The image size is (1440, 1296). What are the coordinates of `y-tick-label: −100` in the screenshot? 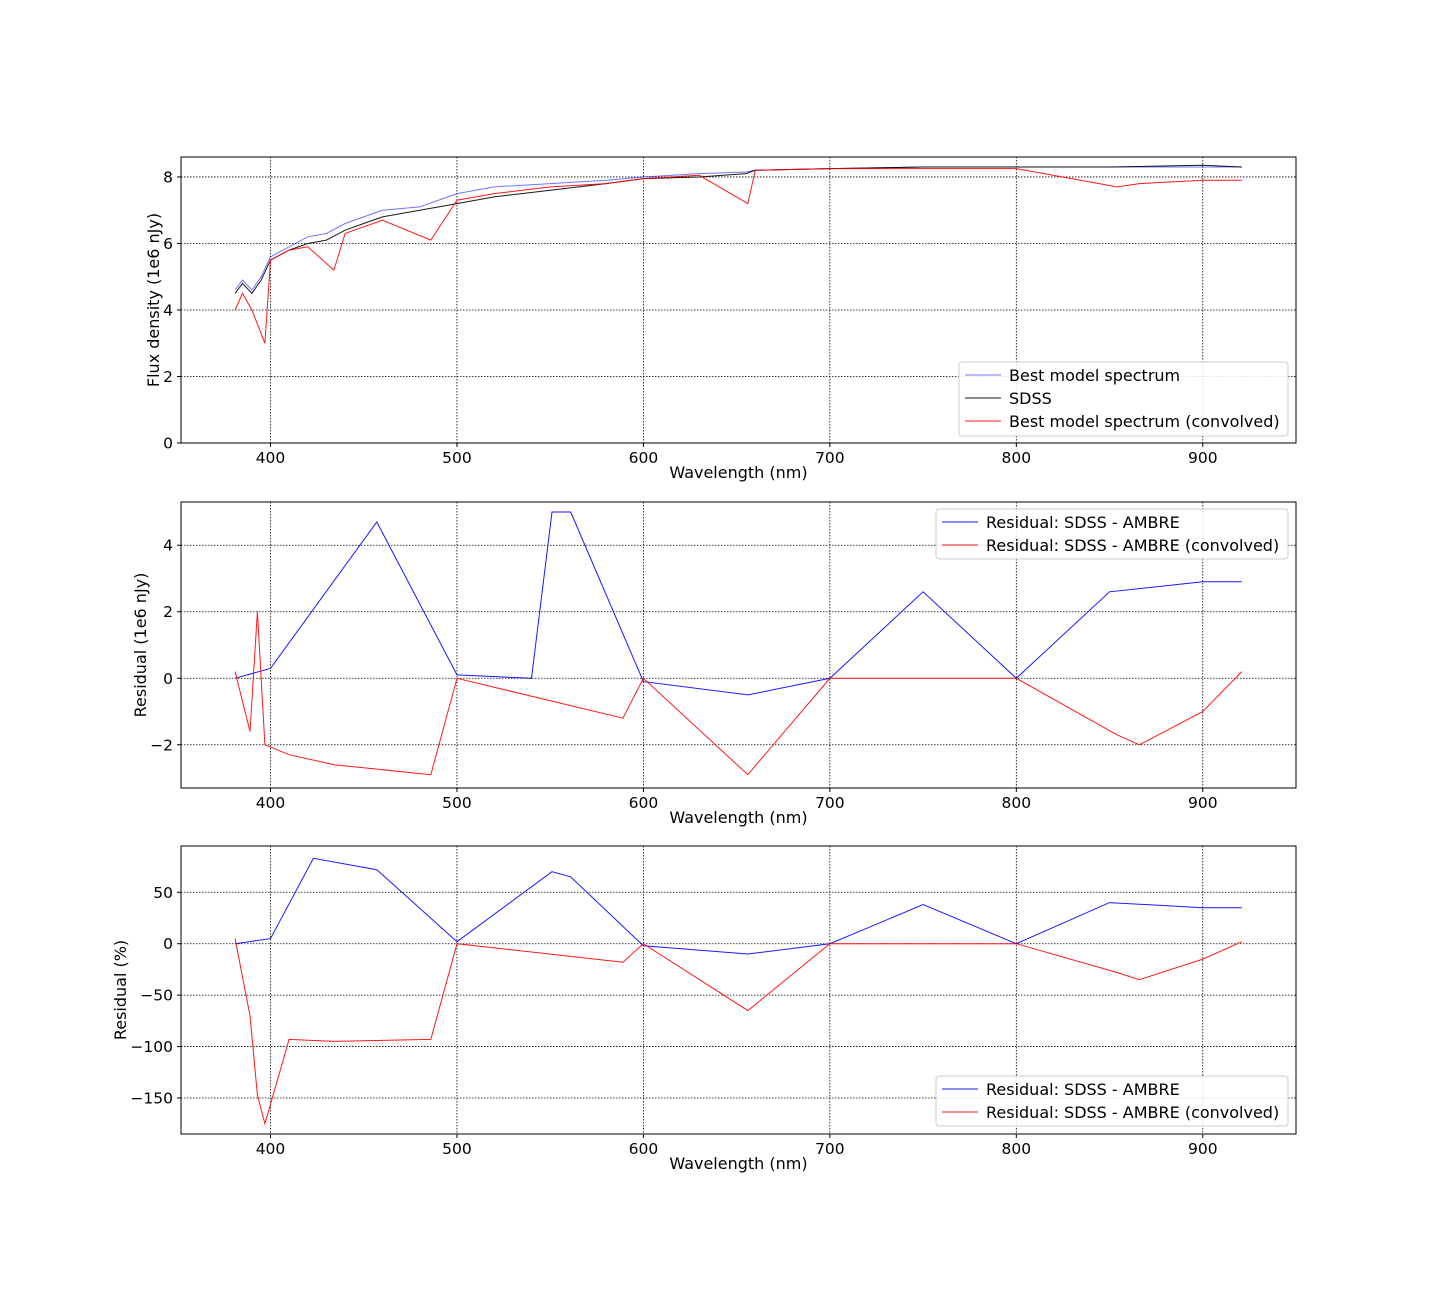 It's located at (151, 1047).